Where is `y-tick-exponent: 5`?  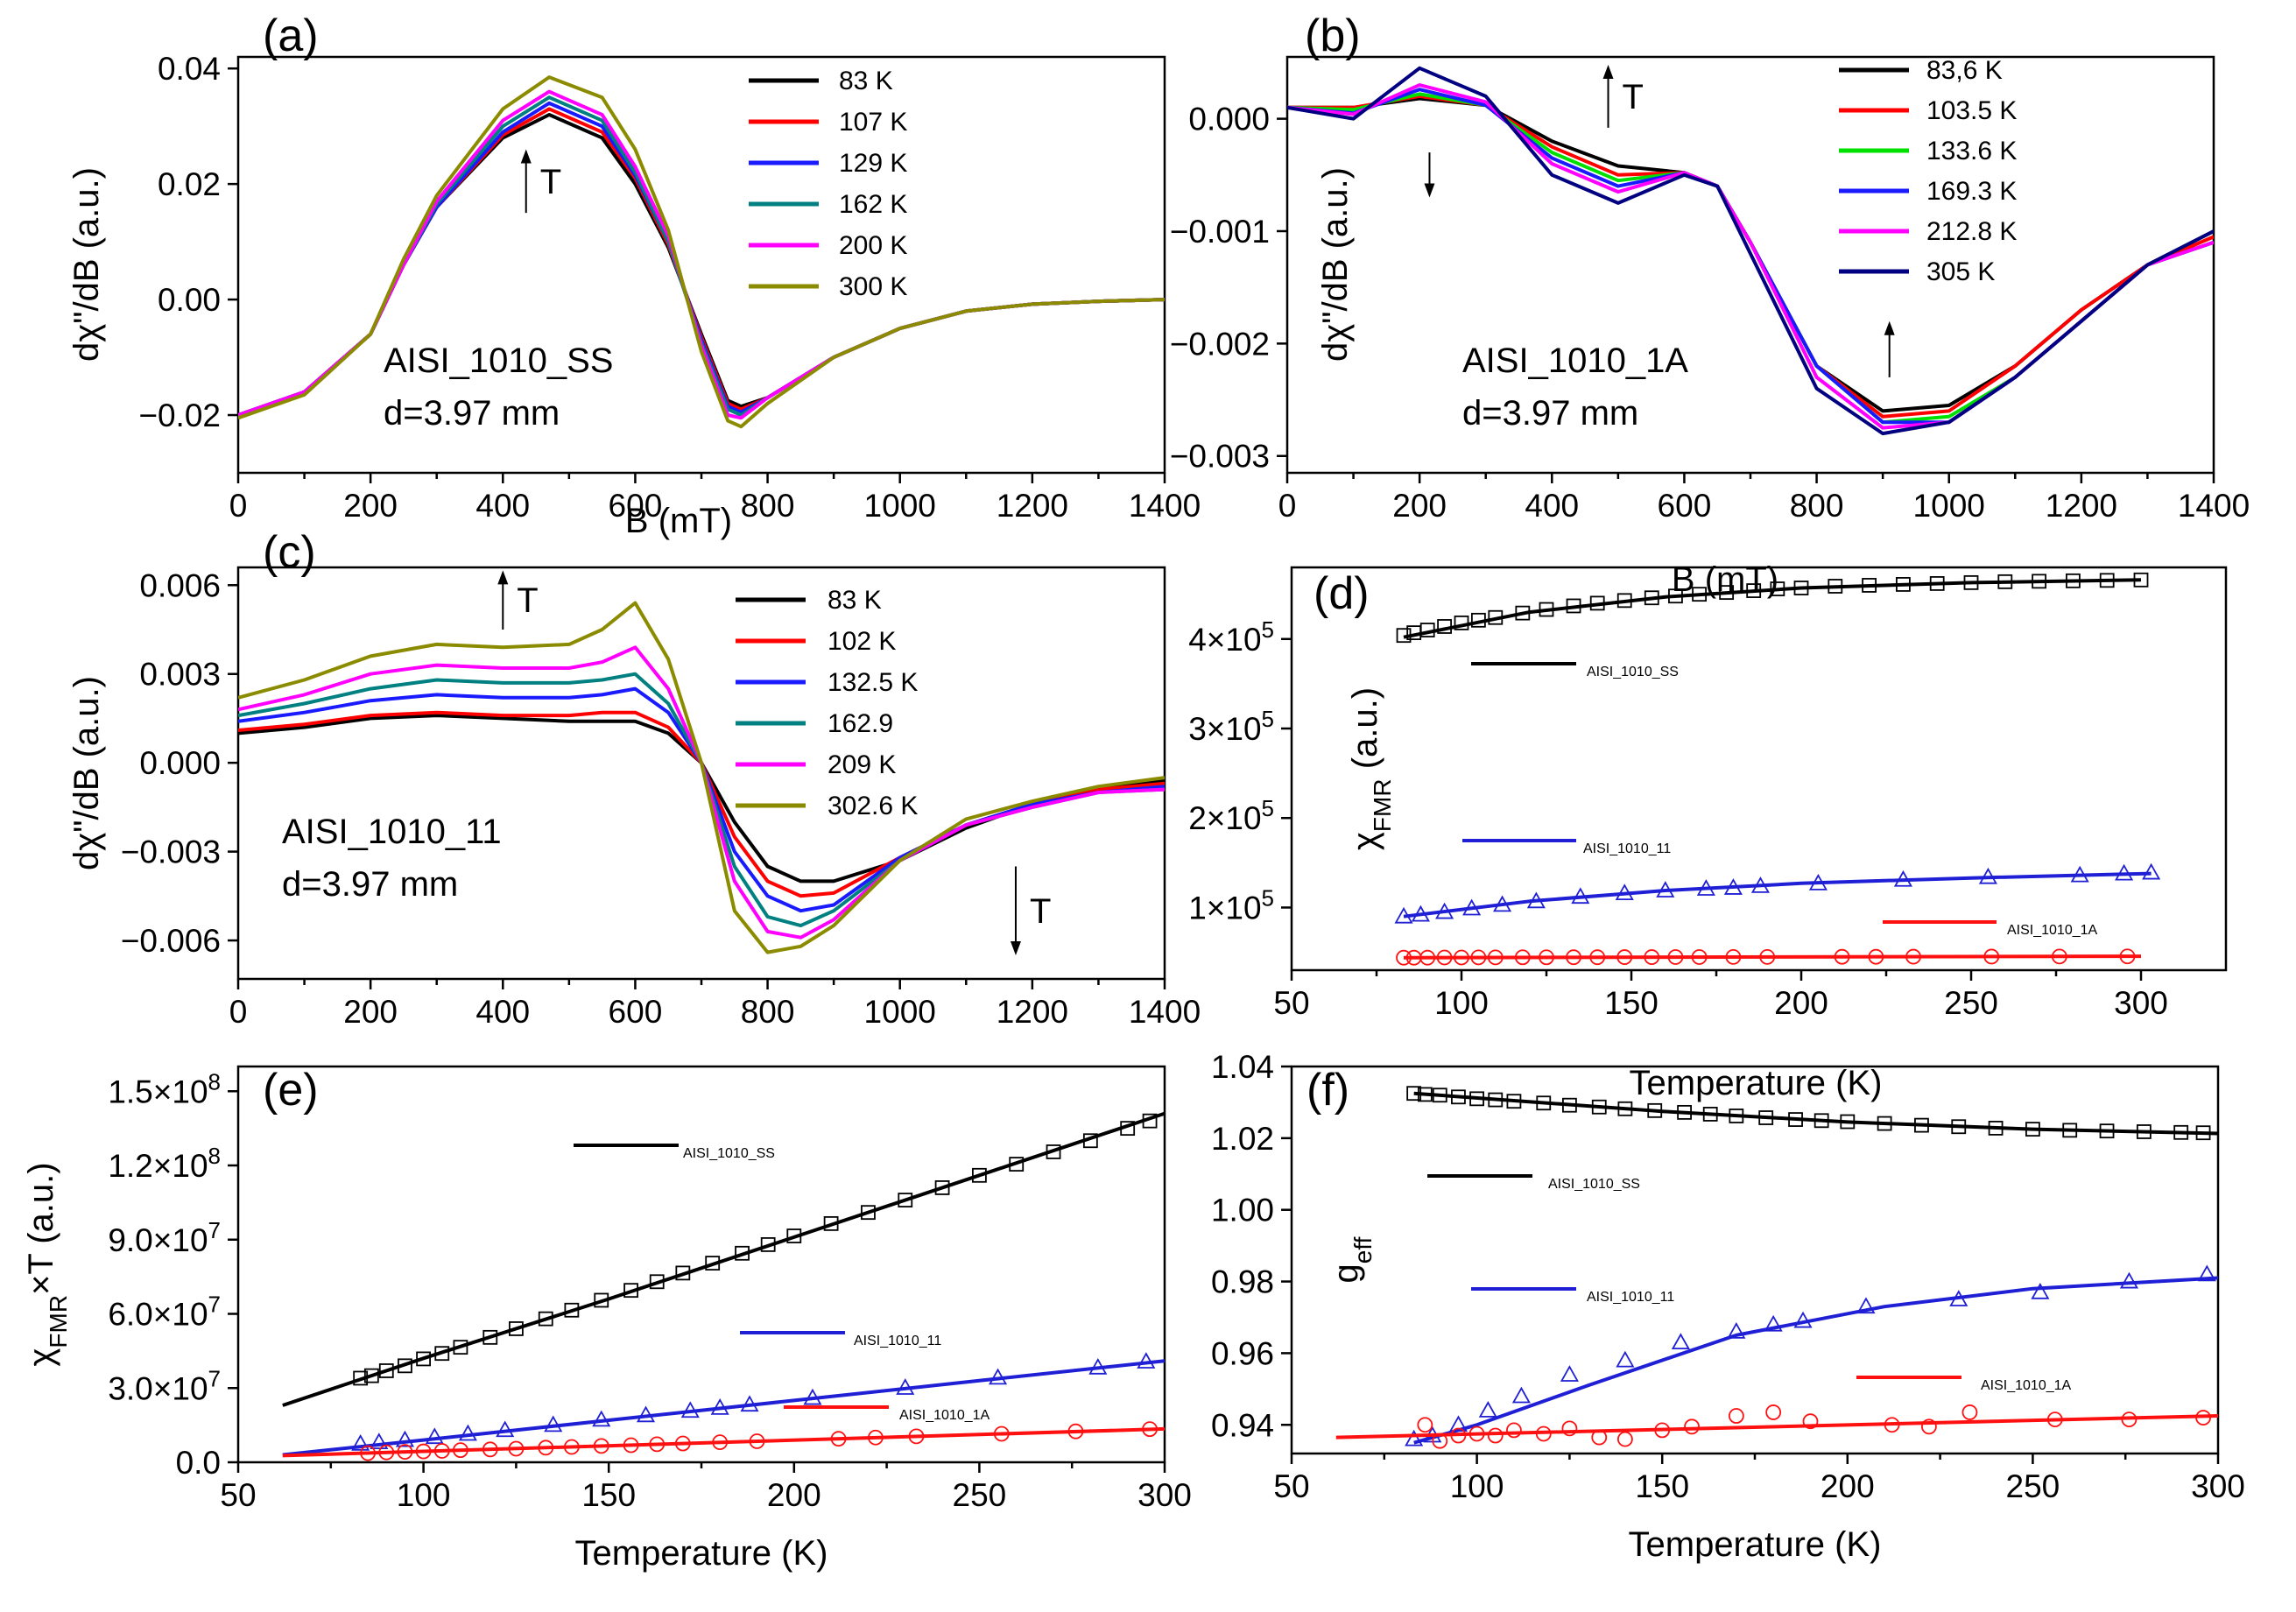 y-tick-exponent: 5 is located at coordinates (1268, 808).